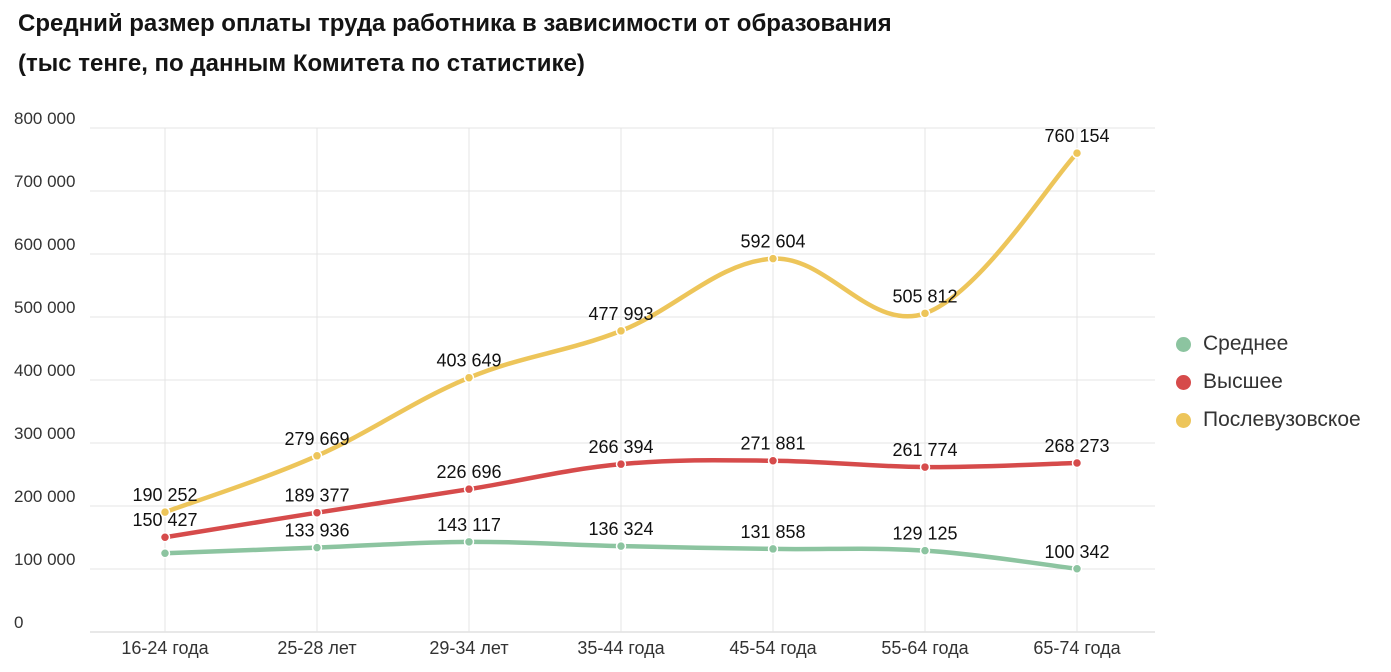 This screenshot has height=672, width=1391. What do you see at coordinates (1077, 648) in the screenshot?
I see `x-tick-label: 65-74 года` at bounding box center [1077, 648].